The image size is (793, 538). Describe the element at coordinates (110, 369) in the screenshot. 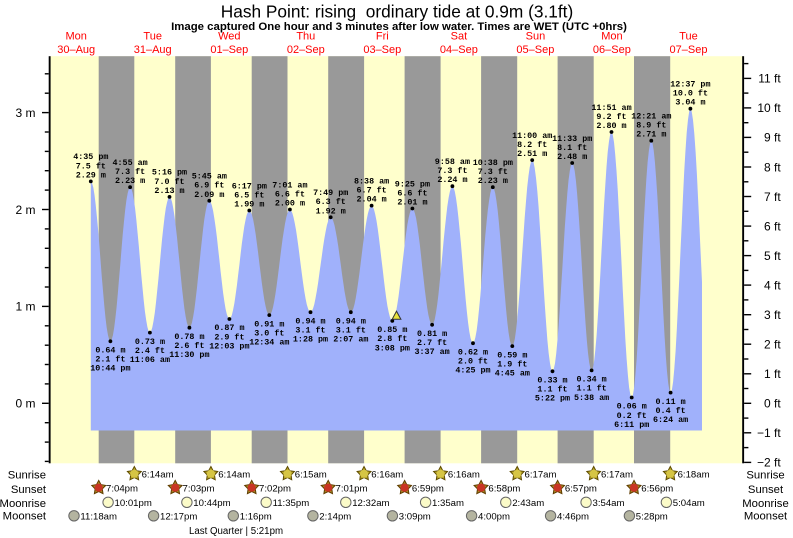

I see `svg-text: 10:44 pm` at that location.